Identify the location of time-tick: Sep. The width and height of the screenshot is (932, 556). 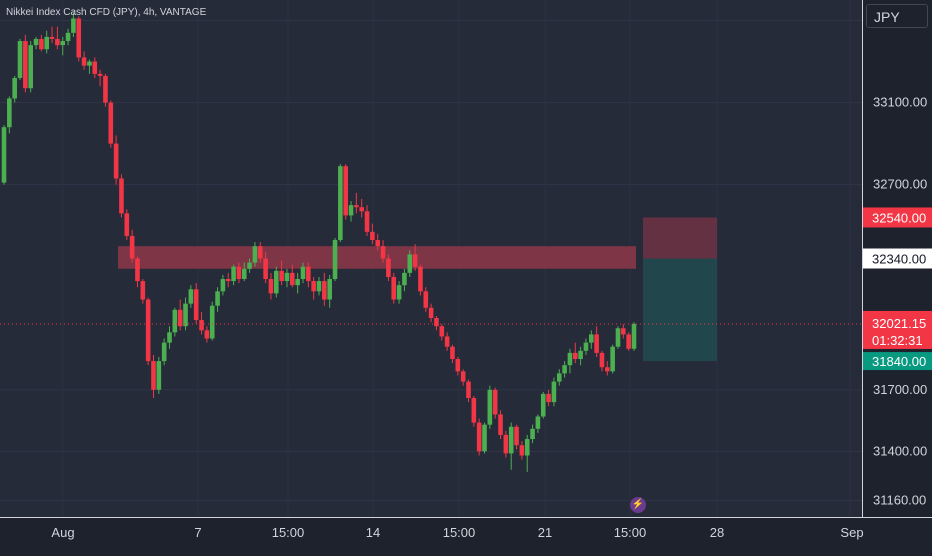
(851, 532).